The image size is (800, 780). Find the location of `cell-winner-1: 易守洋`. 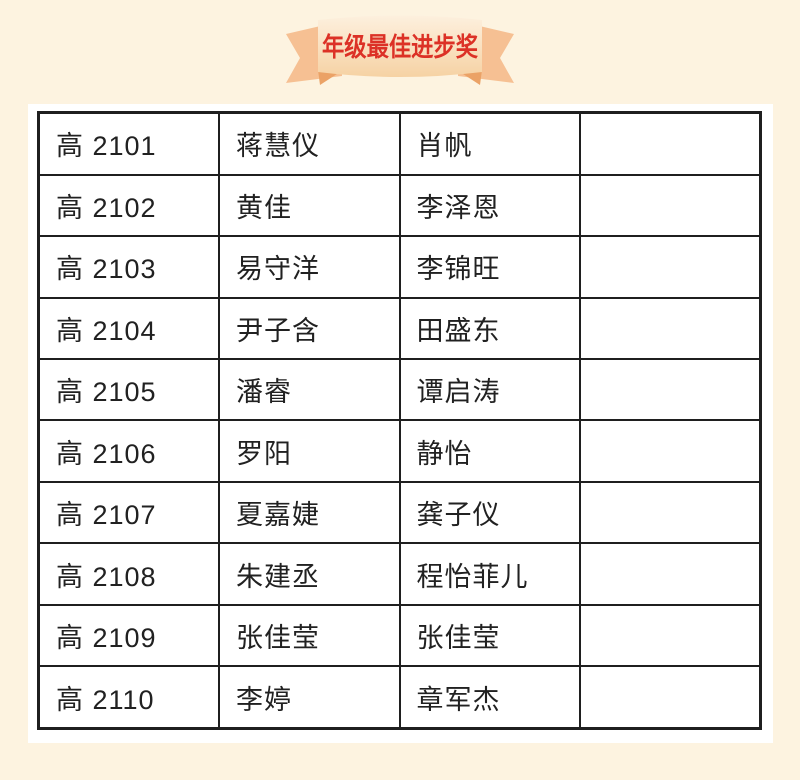

cell-winner-1: 易守洋 is located at coordinates (309, 267).